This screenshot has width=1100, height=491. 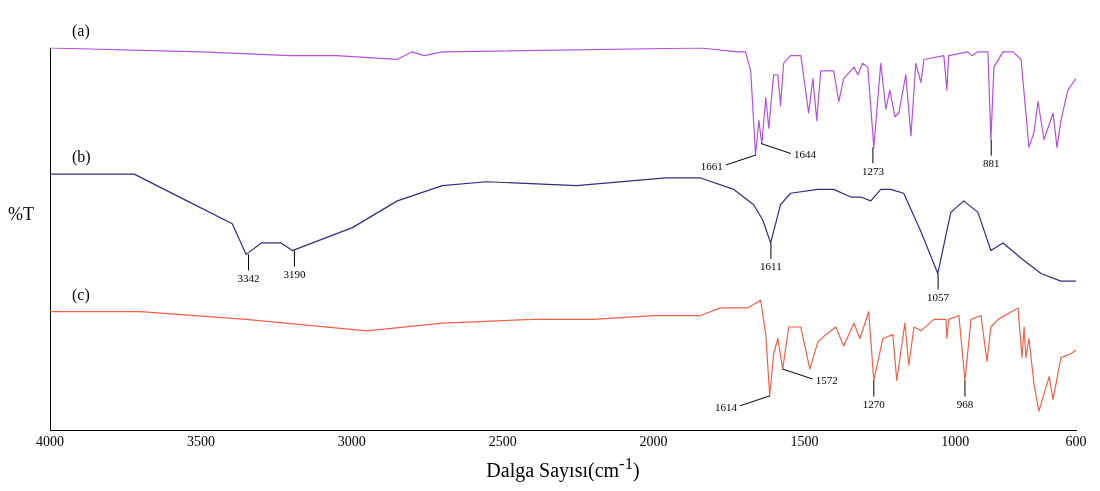 What do you see at coordinates (351, 442) in the screenshot?
I see `x-tick-label: 3000` at bounding box center [351, 442].